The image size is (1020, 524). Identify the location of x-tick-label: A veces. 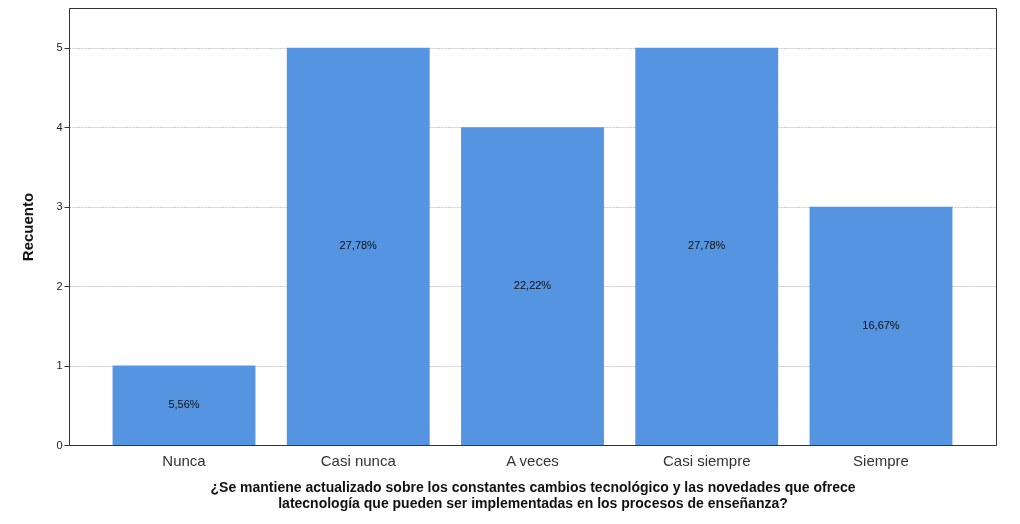
(532, 460).